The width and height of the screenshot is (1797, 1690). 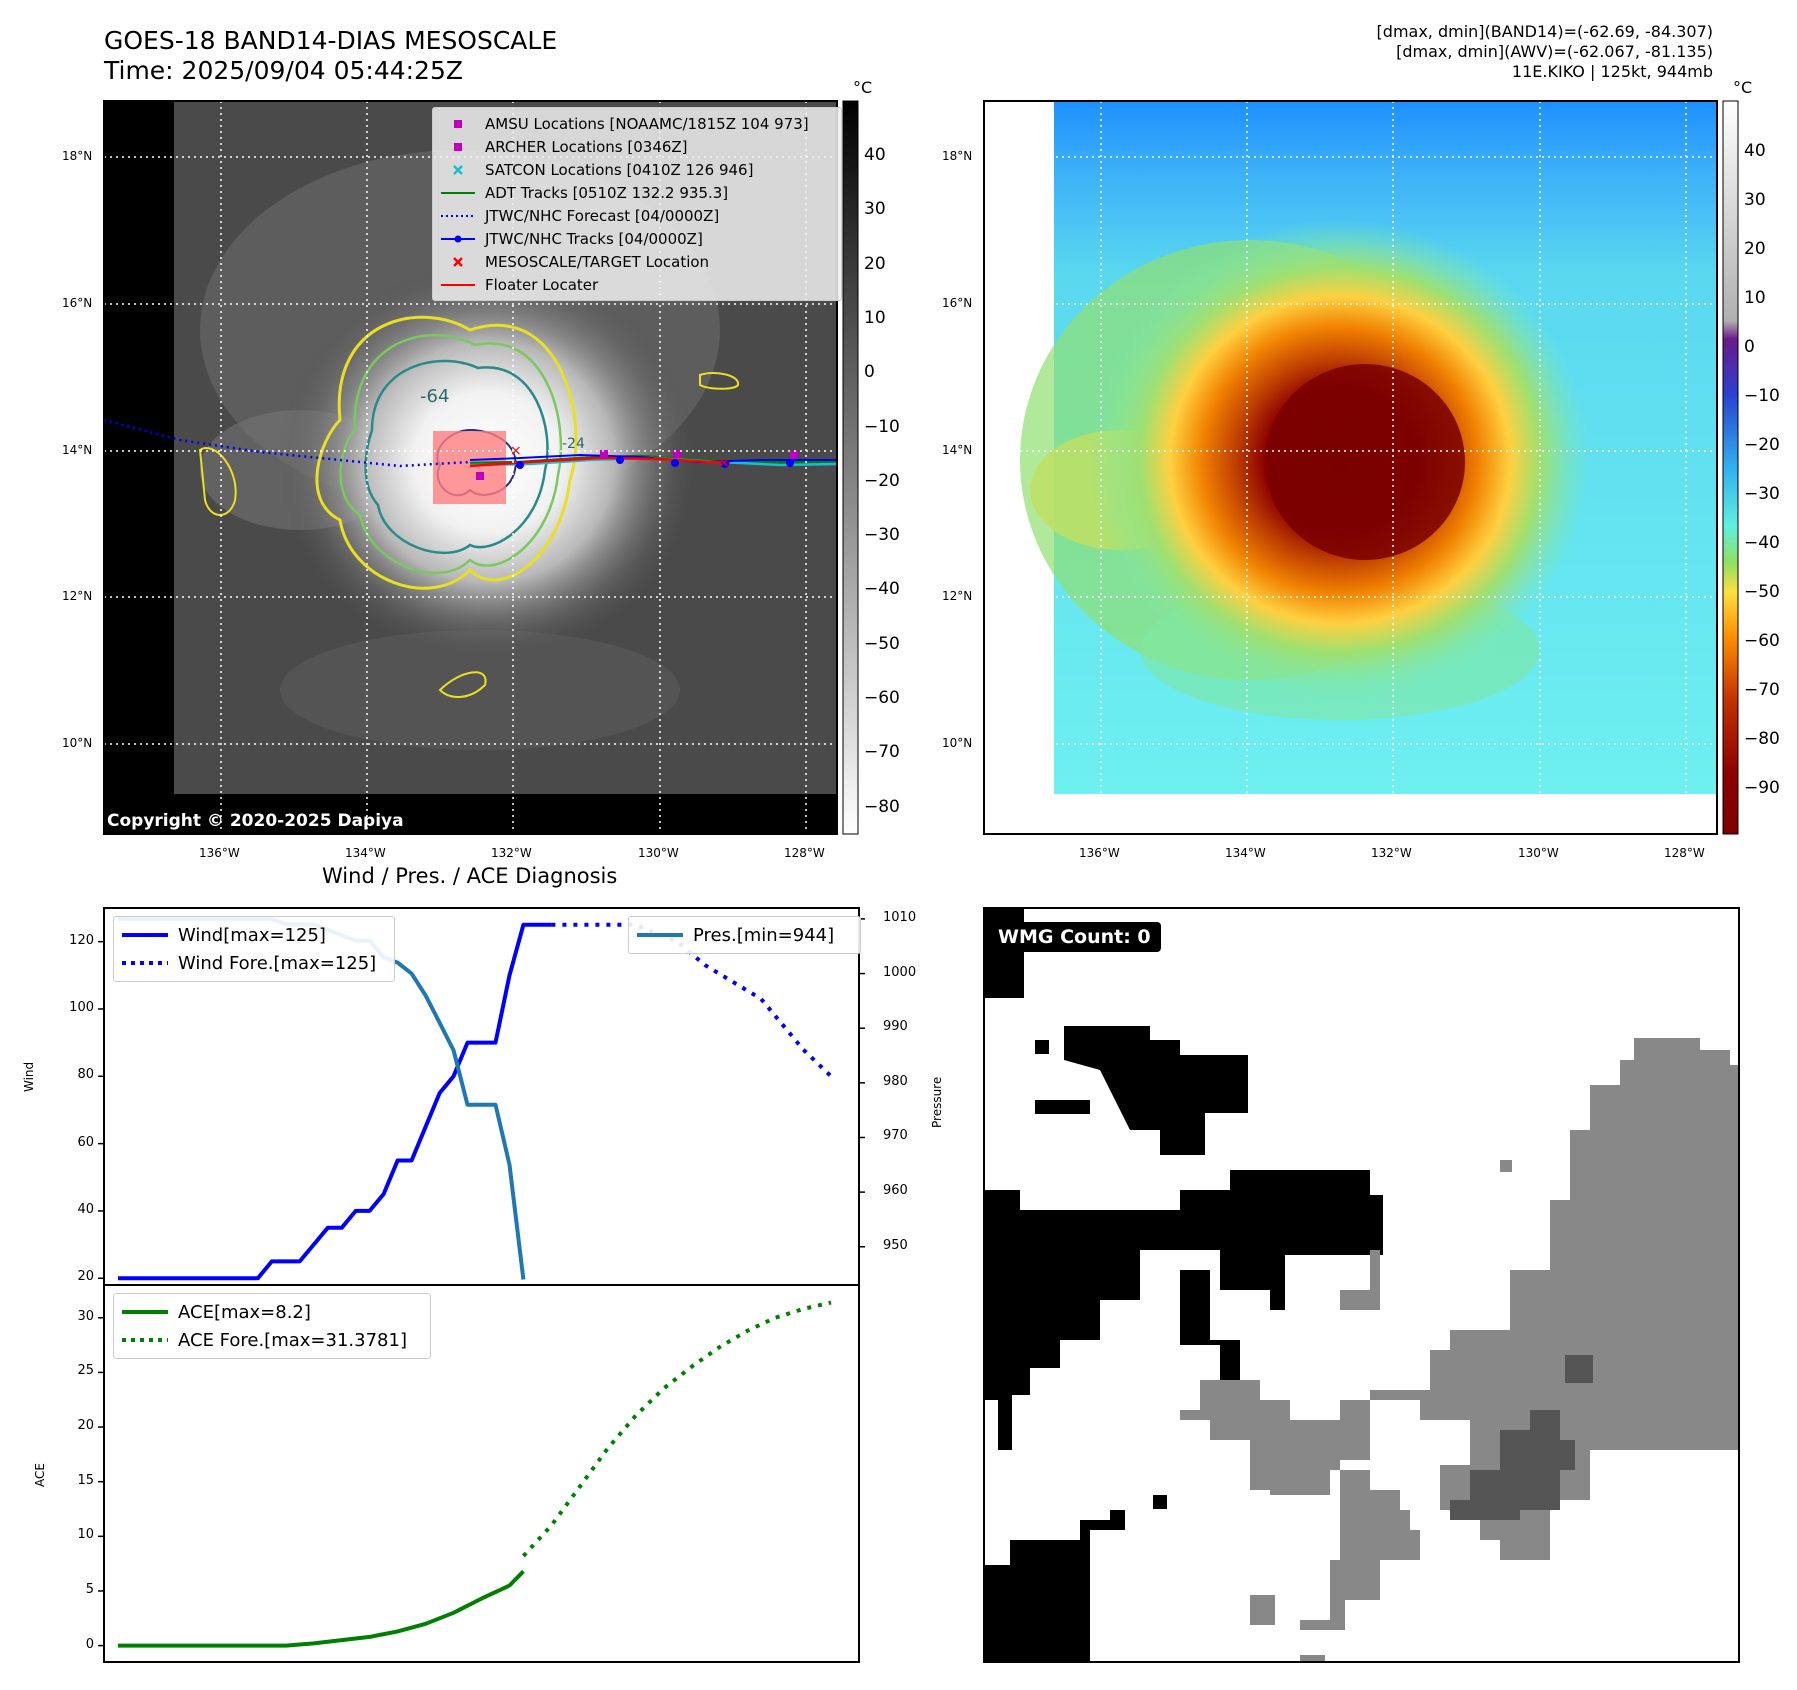 I want to click on target-marker: ×, so click(x=516, y=451).